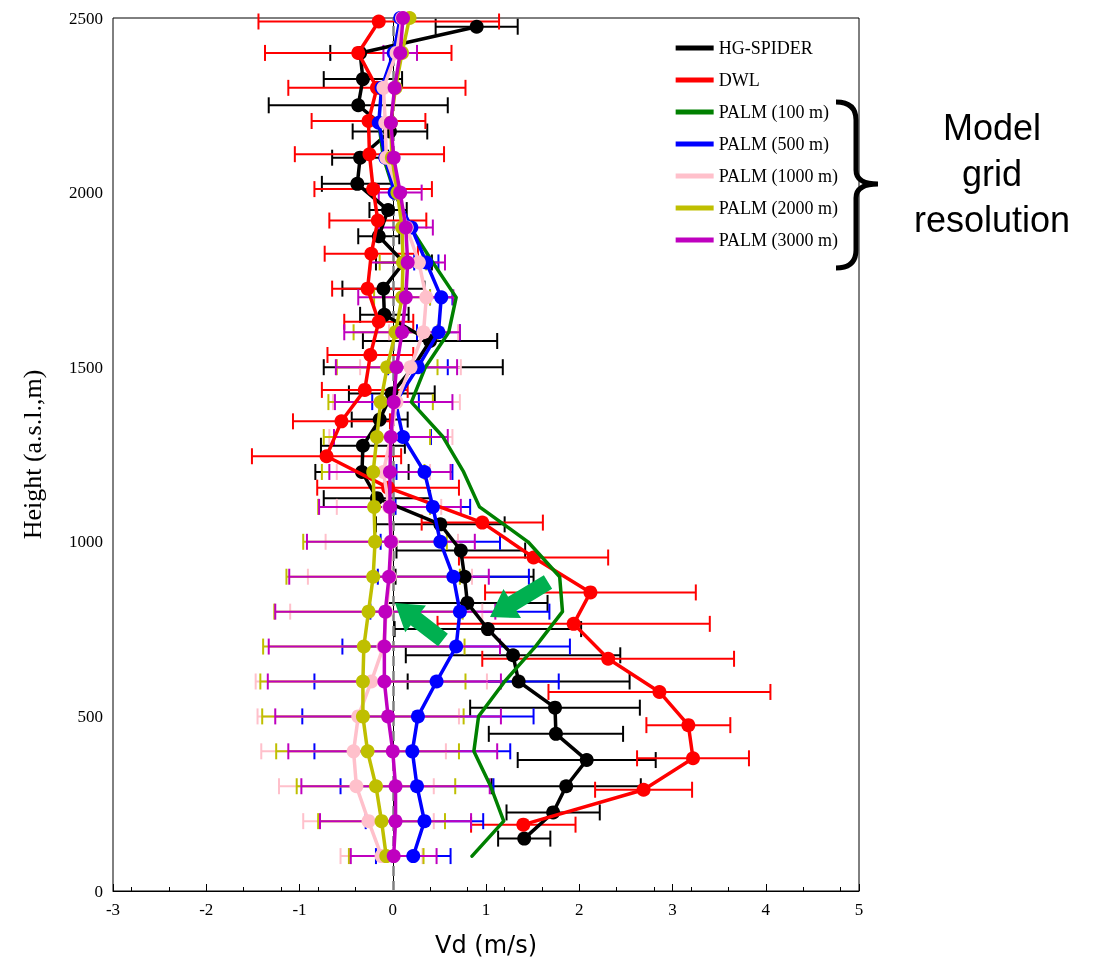 This screenshot has width=1111, height=964. I want to click on legend-label: PALM (2000 m), so click(778, 208).